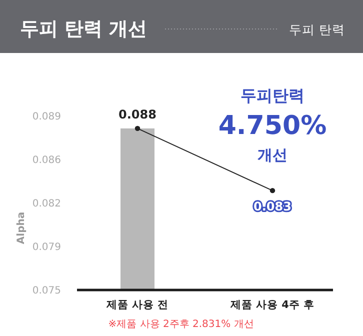 This screenshot has height=336, width=363. I want to click on y-tick-label: 0.079, so click(46, 247).